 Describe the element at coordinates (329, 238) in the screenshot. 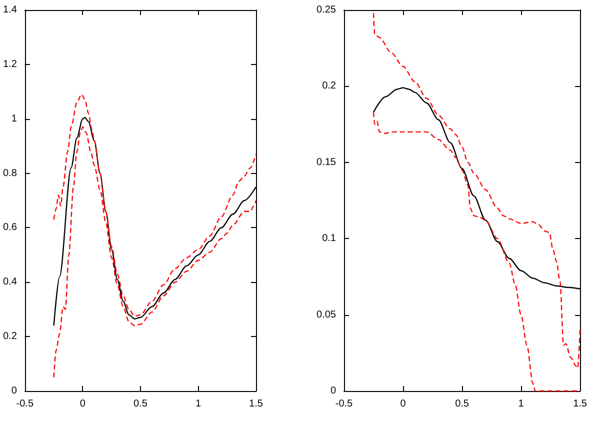

I see `y-tick-label: 0.1` at that location.